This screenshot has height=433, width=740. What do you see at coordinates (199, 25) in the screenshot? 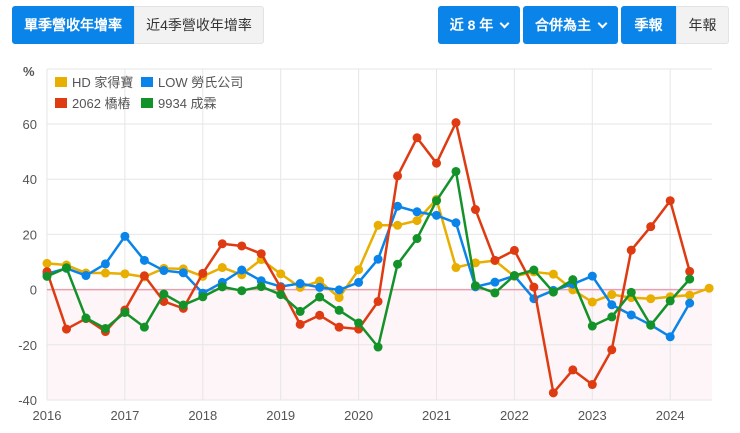
I see `tab-trailing-4q-yoy: 近4季營收年增率` at bounding box center [199, 25].